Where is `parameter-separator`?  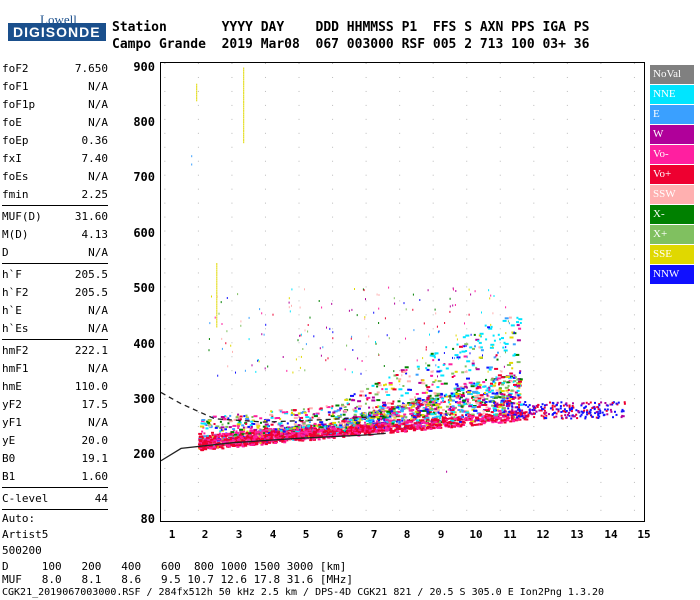 parameter-separator is located at coordinates (55, 487).